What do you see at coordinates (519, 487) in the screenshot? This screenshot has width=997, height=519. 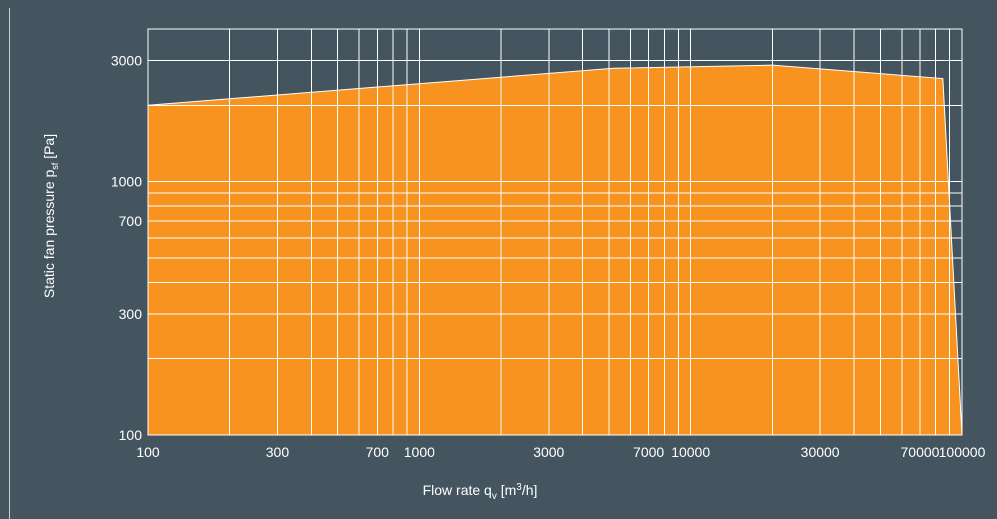 I see `x-axis-title-sup: 3` at bounding box center [519, 487].